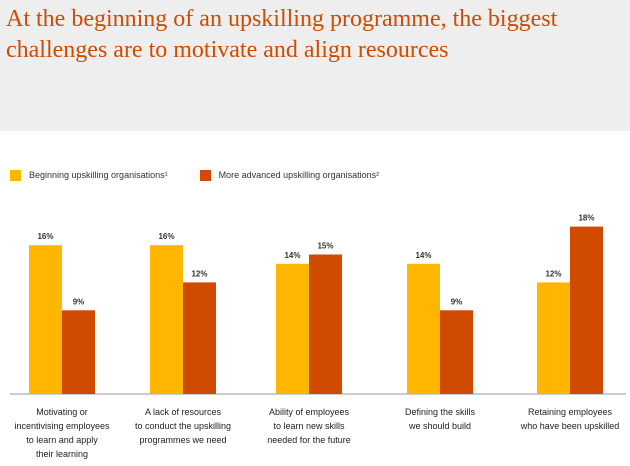 This screenshot has width=630, height=466. I want to click on legend-swatch-advanced, so click(205, 175).